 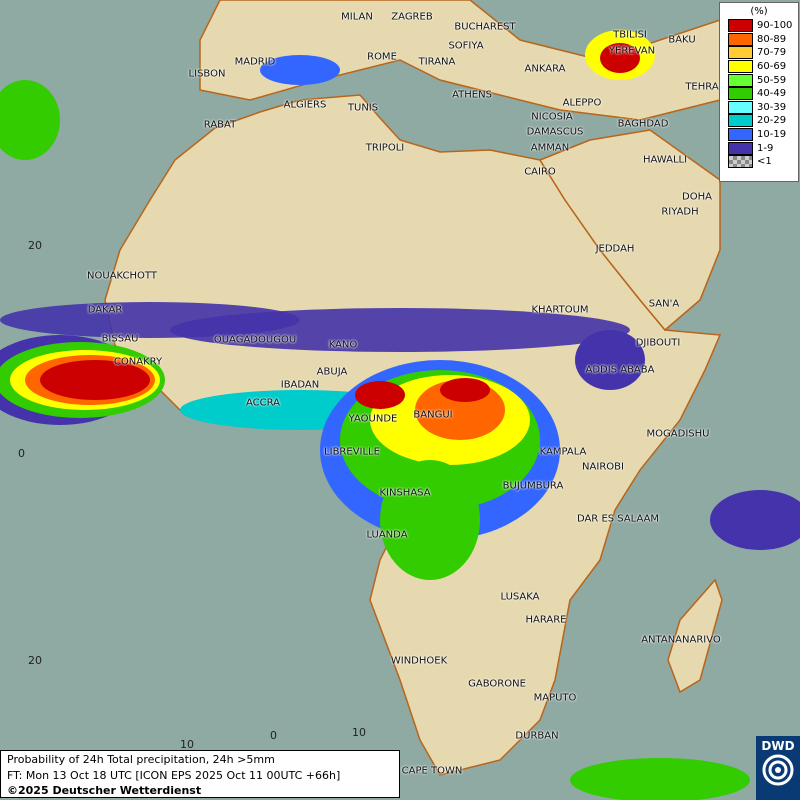 I want to click on logo-text: DWD, so click(x=778, y=746).